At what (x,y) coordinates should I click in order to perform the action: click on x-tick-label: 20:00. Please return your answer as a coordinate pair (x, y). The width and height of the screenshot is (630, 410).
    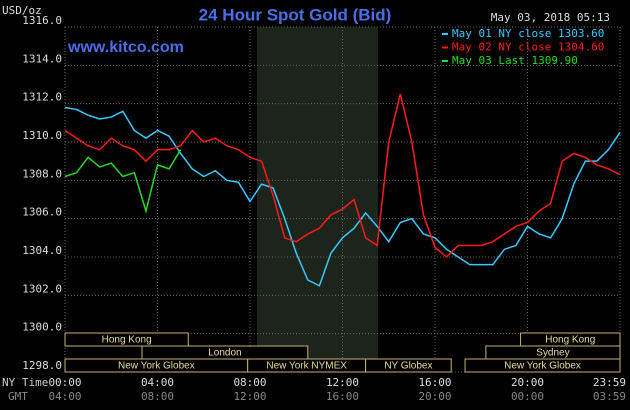
    Looking at the image, I should click on (527, 382).